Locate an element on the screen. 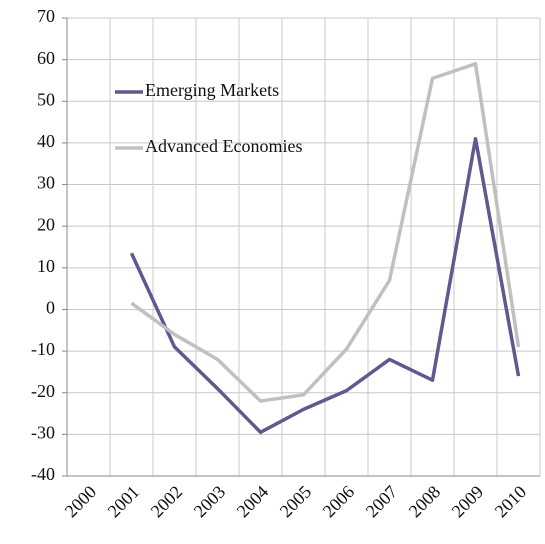 This screenshot has height=544, width=545. x-tick-label: 2010 is located at coordinates (511, 502).